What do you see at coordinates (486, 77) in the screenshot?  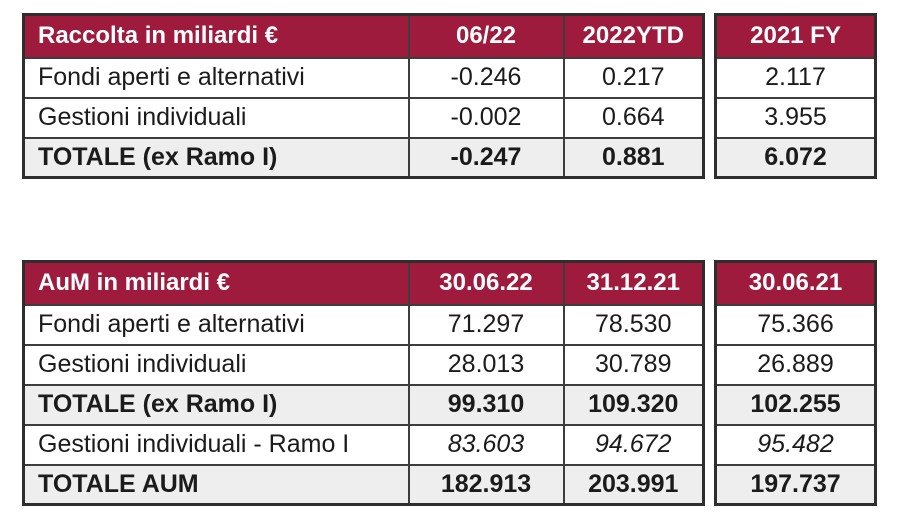 I see `cell-value: -0.246` at bounding box center [486, 77].